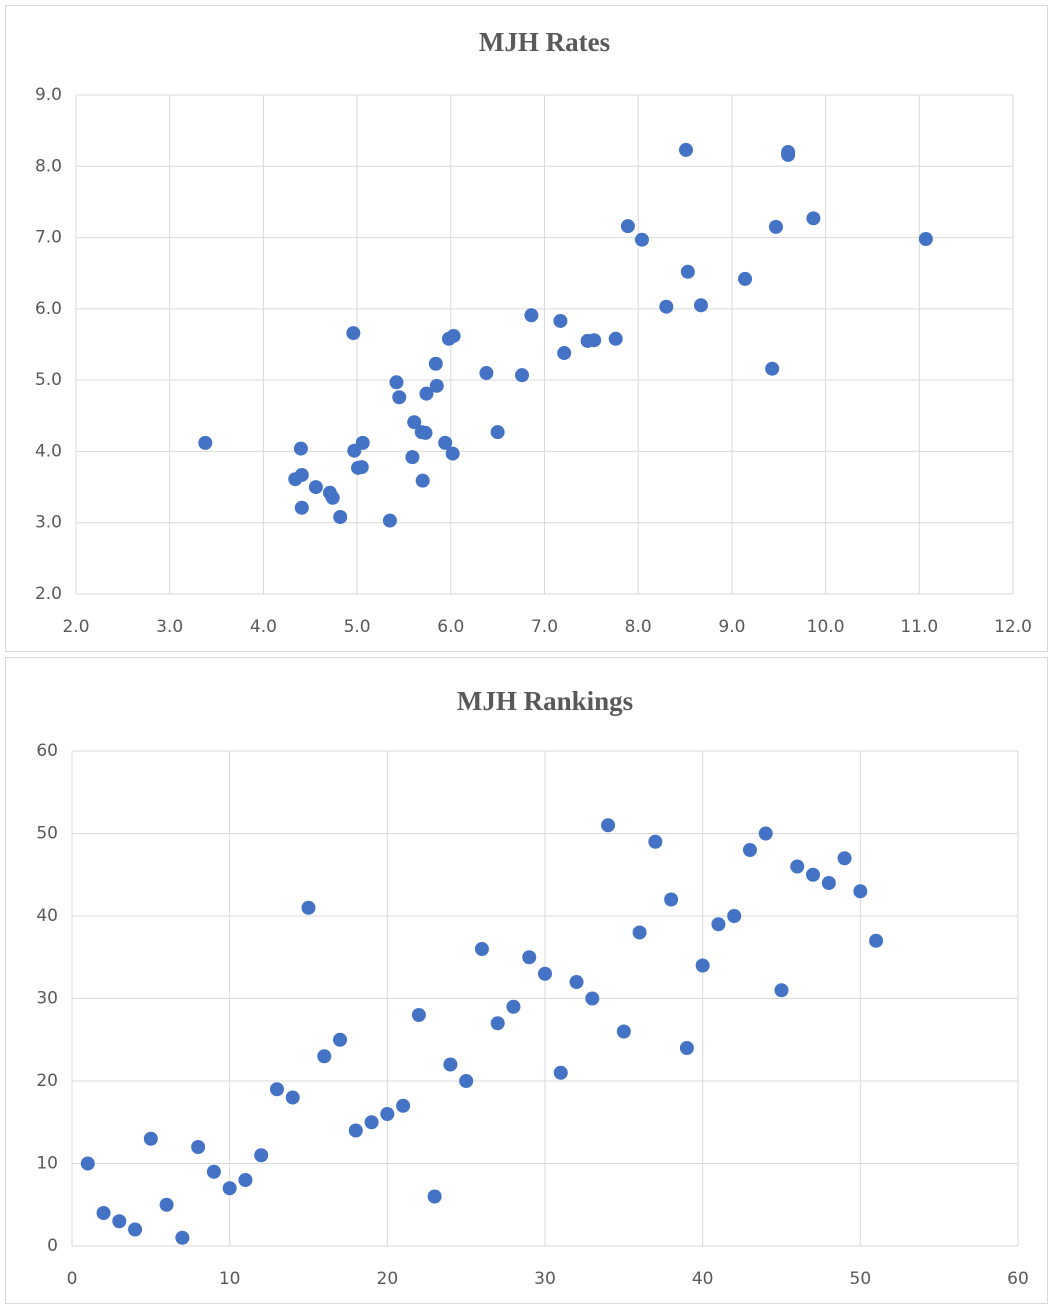 This screenshot has height=1307, width=1050. I want to click on y-tick-label: 40, so click(47, 916).